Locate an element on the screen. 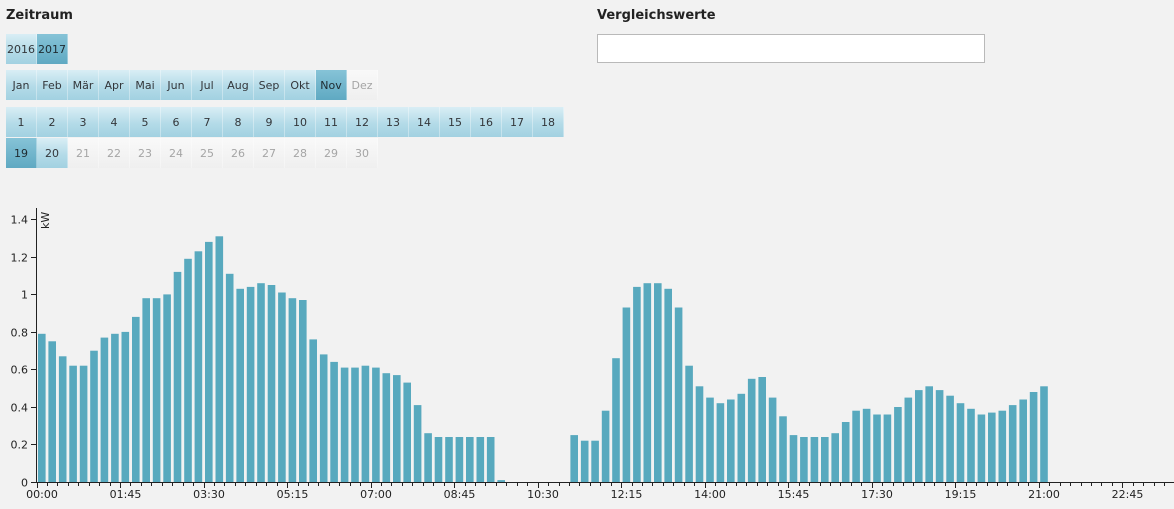  day-button-10: 10 is located at coordinates (300, 122).